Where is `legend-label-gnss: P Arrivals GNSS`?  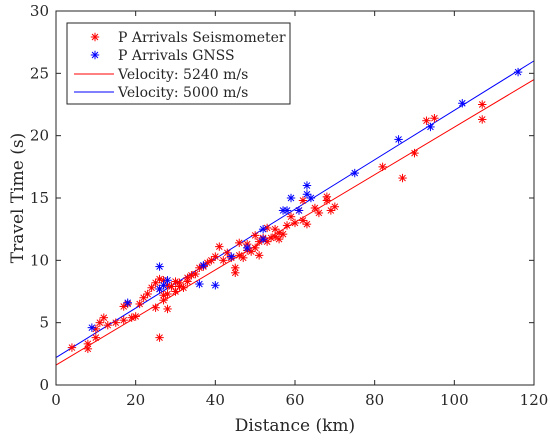
legend-label-gnss: P Arrivals GNSS is located at coordinates (176, 56).